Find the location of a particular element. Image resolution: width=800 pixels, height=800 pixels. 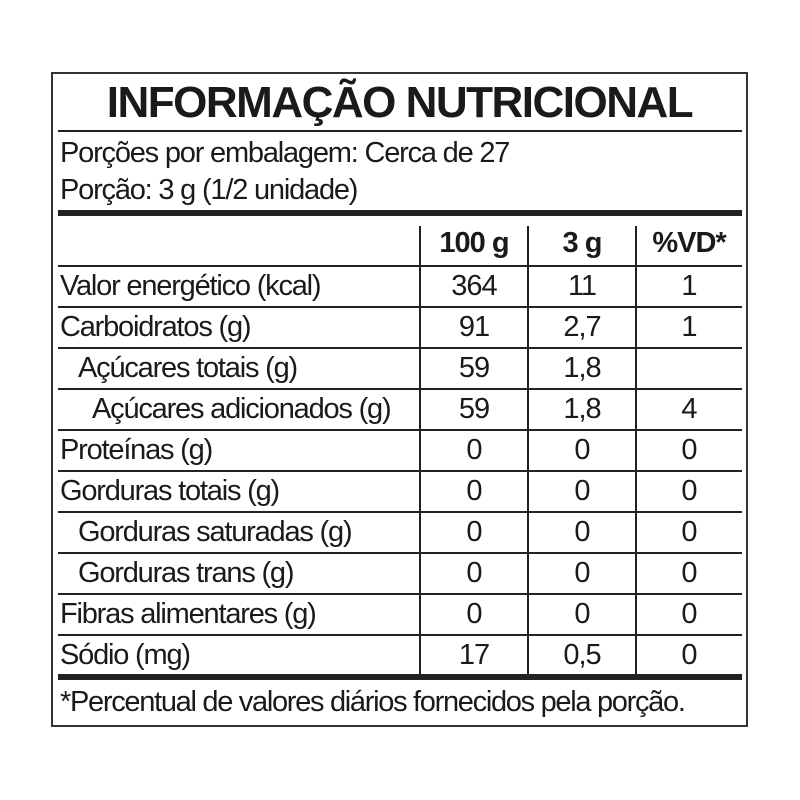

servings-per-package: Porções por embalagem: Cerca de 27 is located at coordinates (285, 153).